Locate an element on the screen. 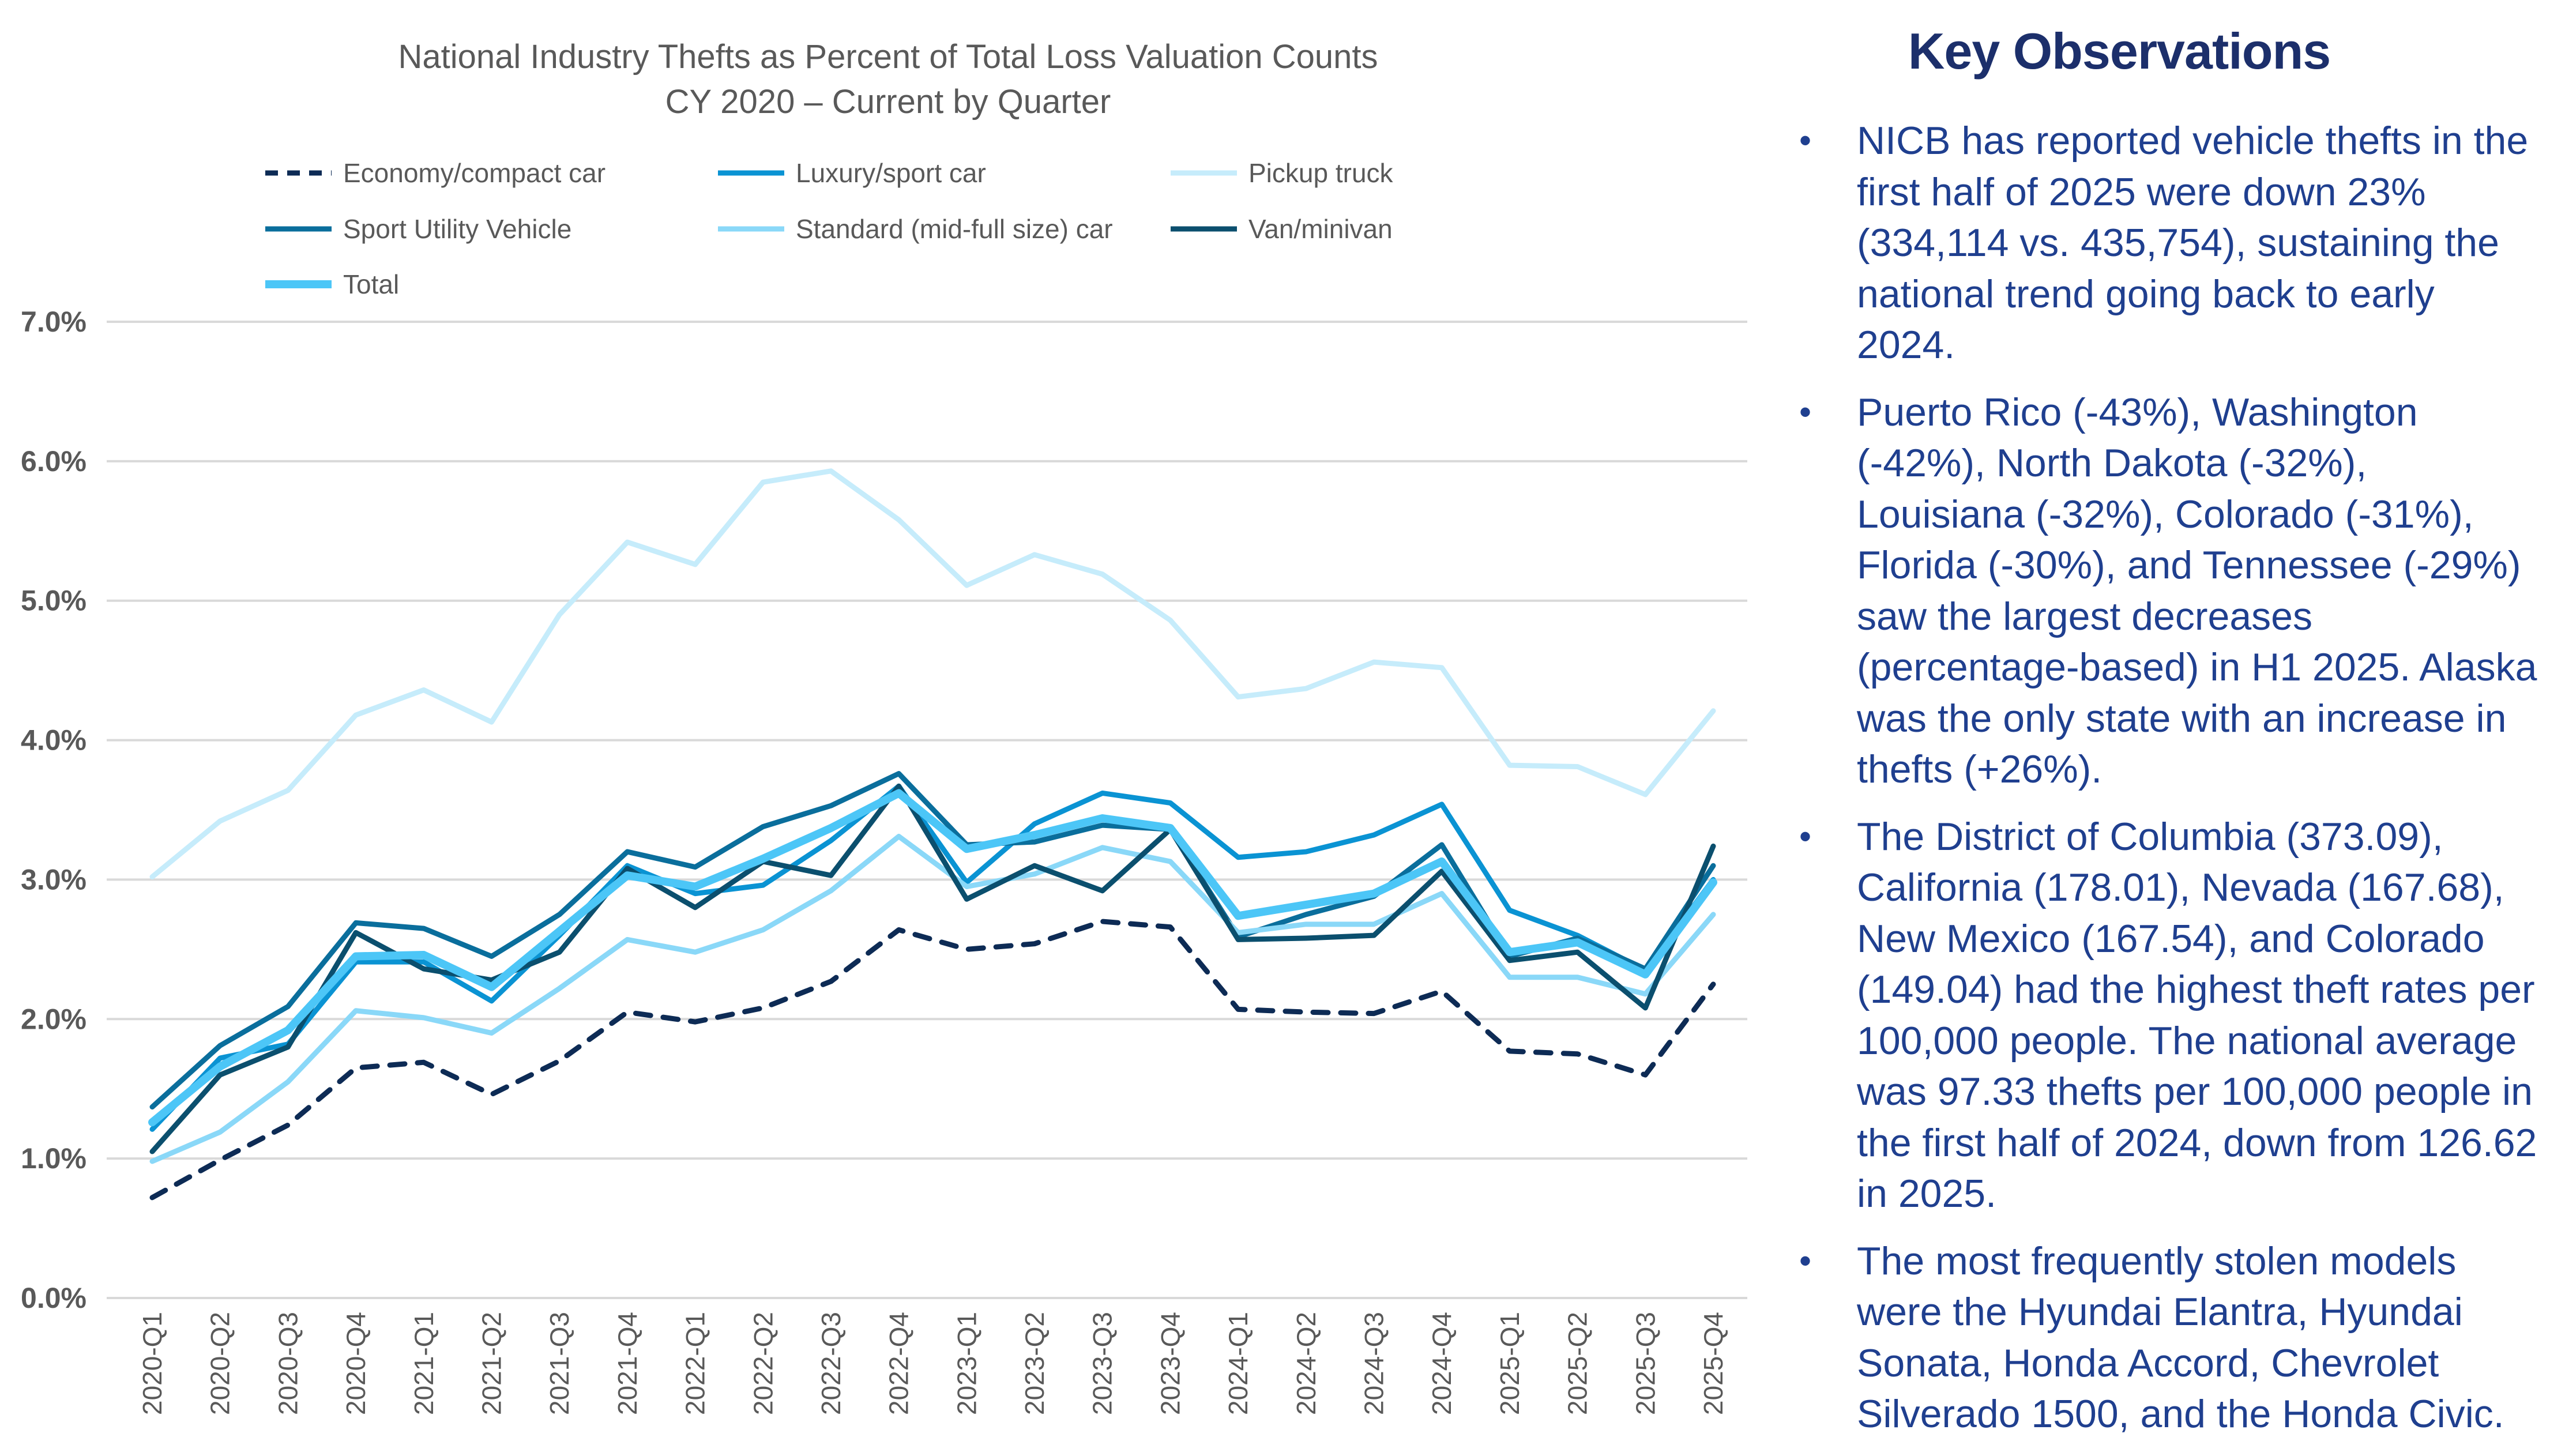  x-tick-label: 2023-Q3 is located at coordinates (1103, 1363).